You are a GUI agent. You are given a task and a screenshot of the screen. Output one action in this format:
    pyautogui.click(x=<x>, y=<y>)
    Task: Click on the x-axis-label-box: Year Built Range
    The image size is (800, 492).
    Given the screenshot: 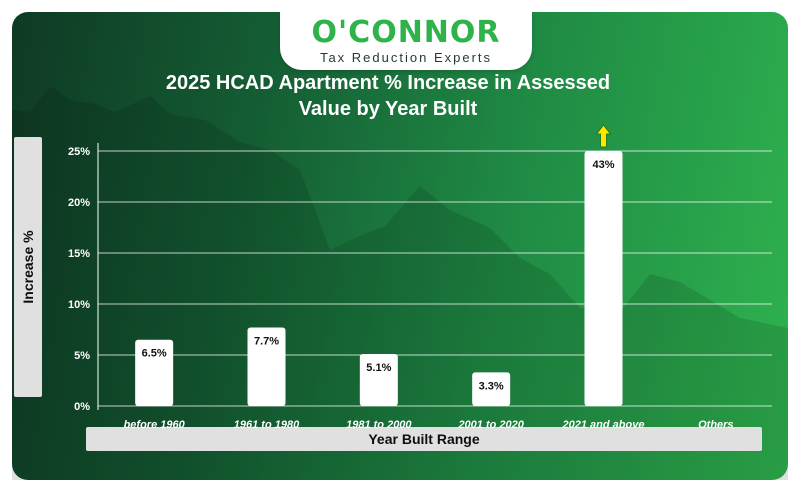 What is the action you would take?
    pyautogui.click(x=424, y=439)
    